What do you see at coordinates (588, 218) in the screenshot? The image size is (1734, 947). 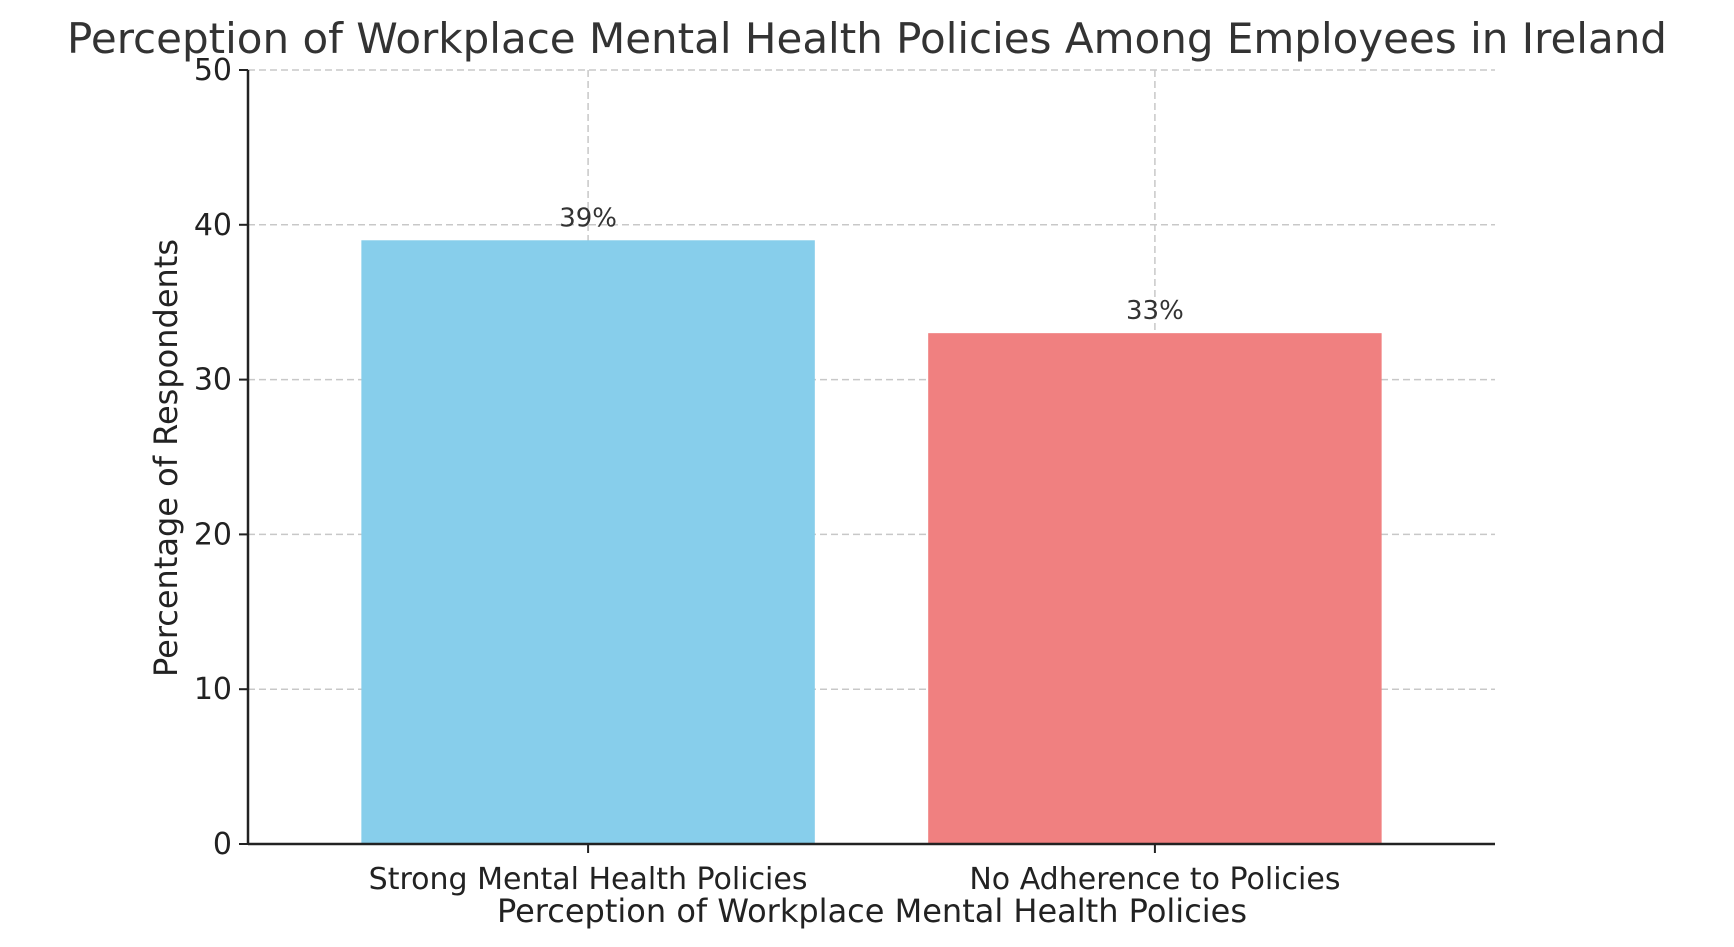 I see `data-label: 39%` at bounding box center [588, 218].